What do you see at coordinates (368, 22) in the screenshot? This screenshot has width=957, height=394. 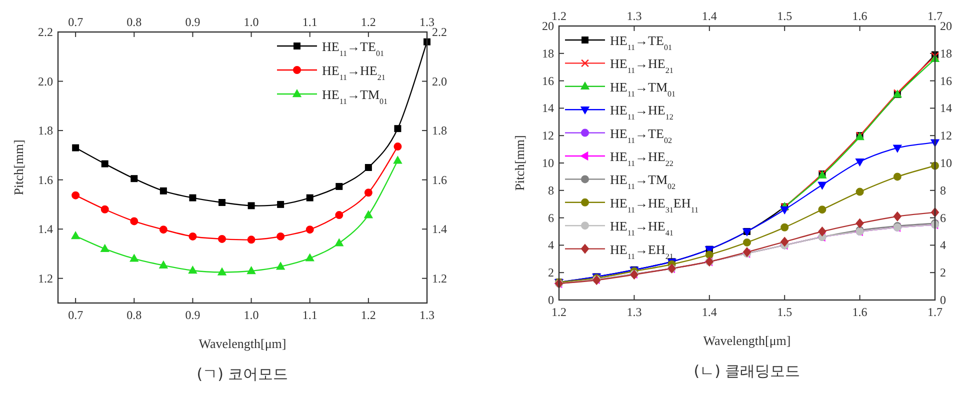 I see `x-tick-label: 1.2` at bounding box center [368, 22].